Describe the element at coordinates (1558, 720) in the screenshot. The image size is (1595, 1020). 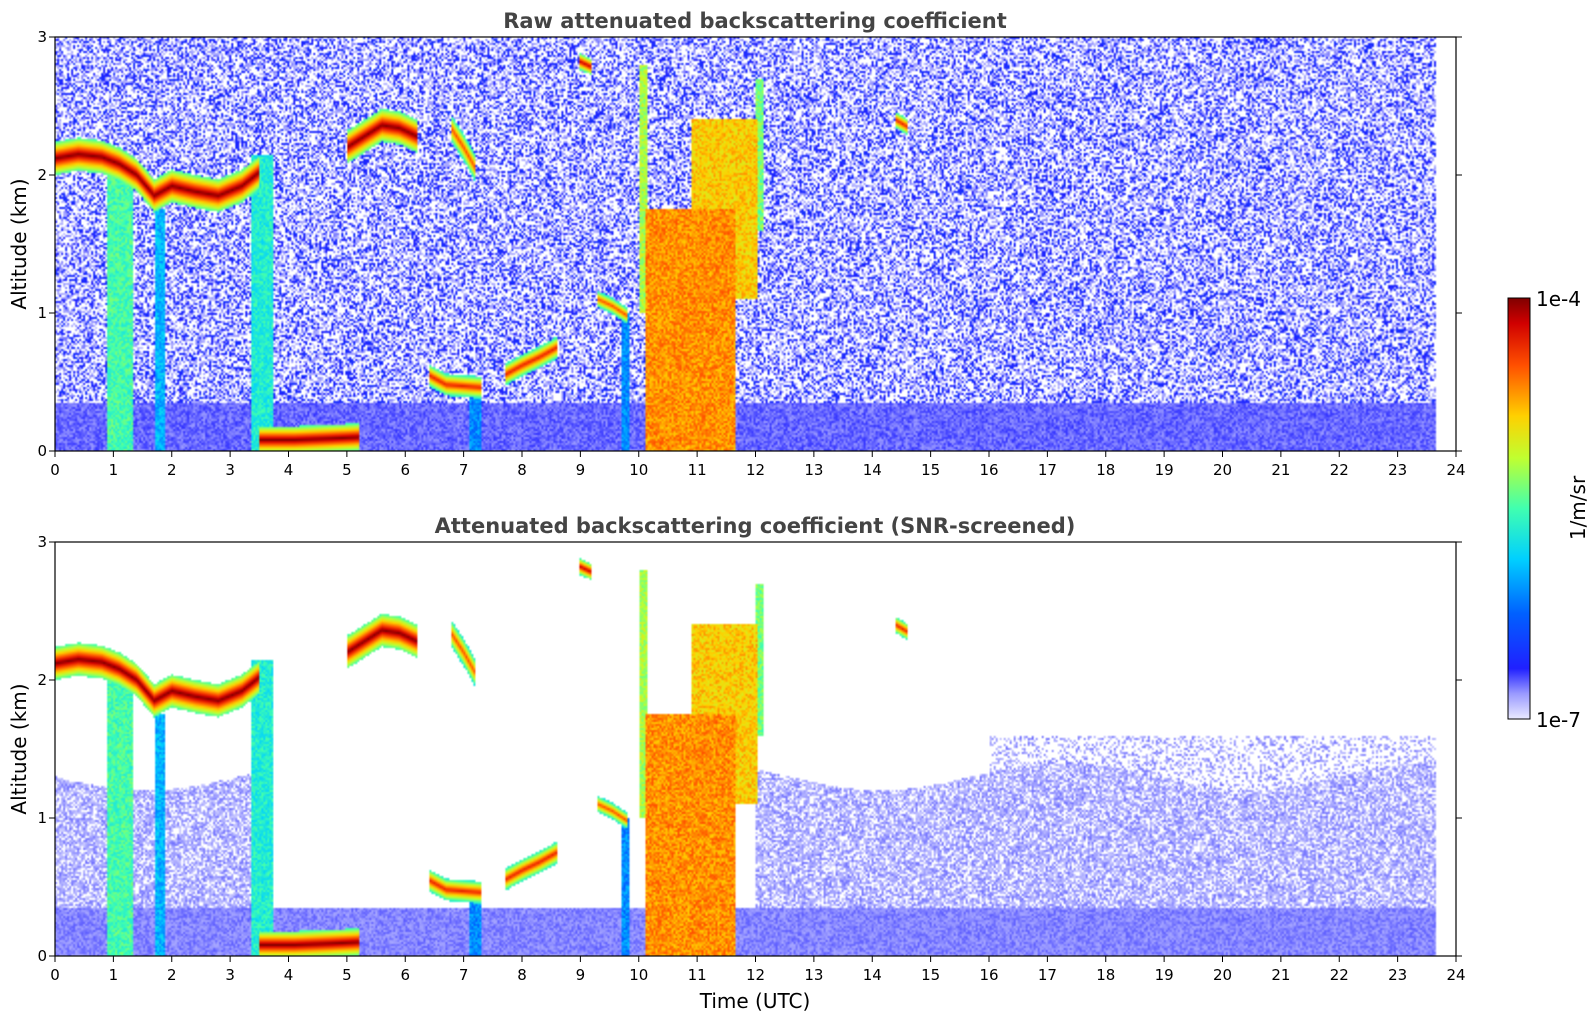
I see `colorbar-min-label: 1e-7` at that location.